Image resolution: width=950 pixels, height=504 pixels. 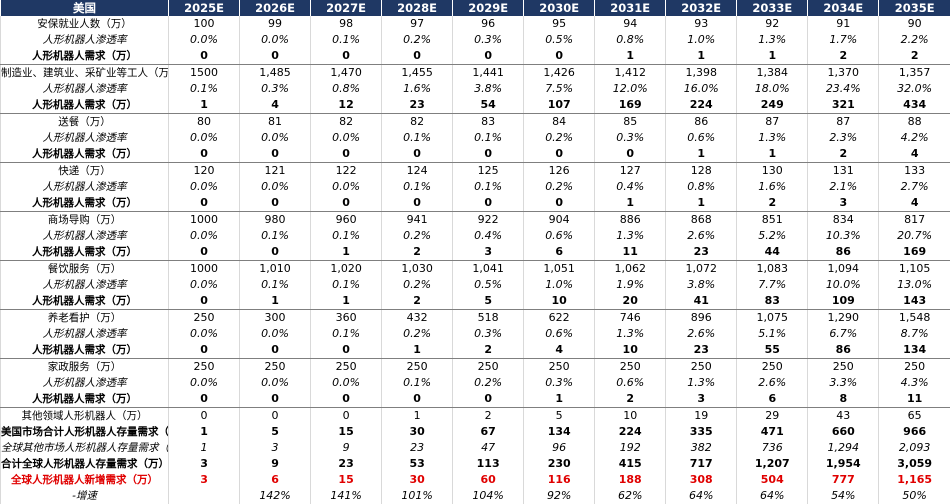 I want to click on value-cell: 15, so click(x=346, y=480).